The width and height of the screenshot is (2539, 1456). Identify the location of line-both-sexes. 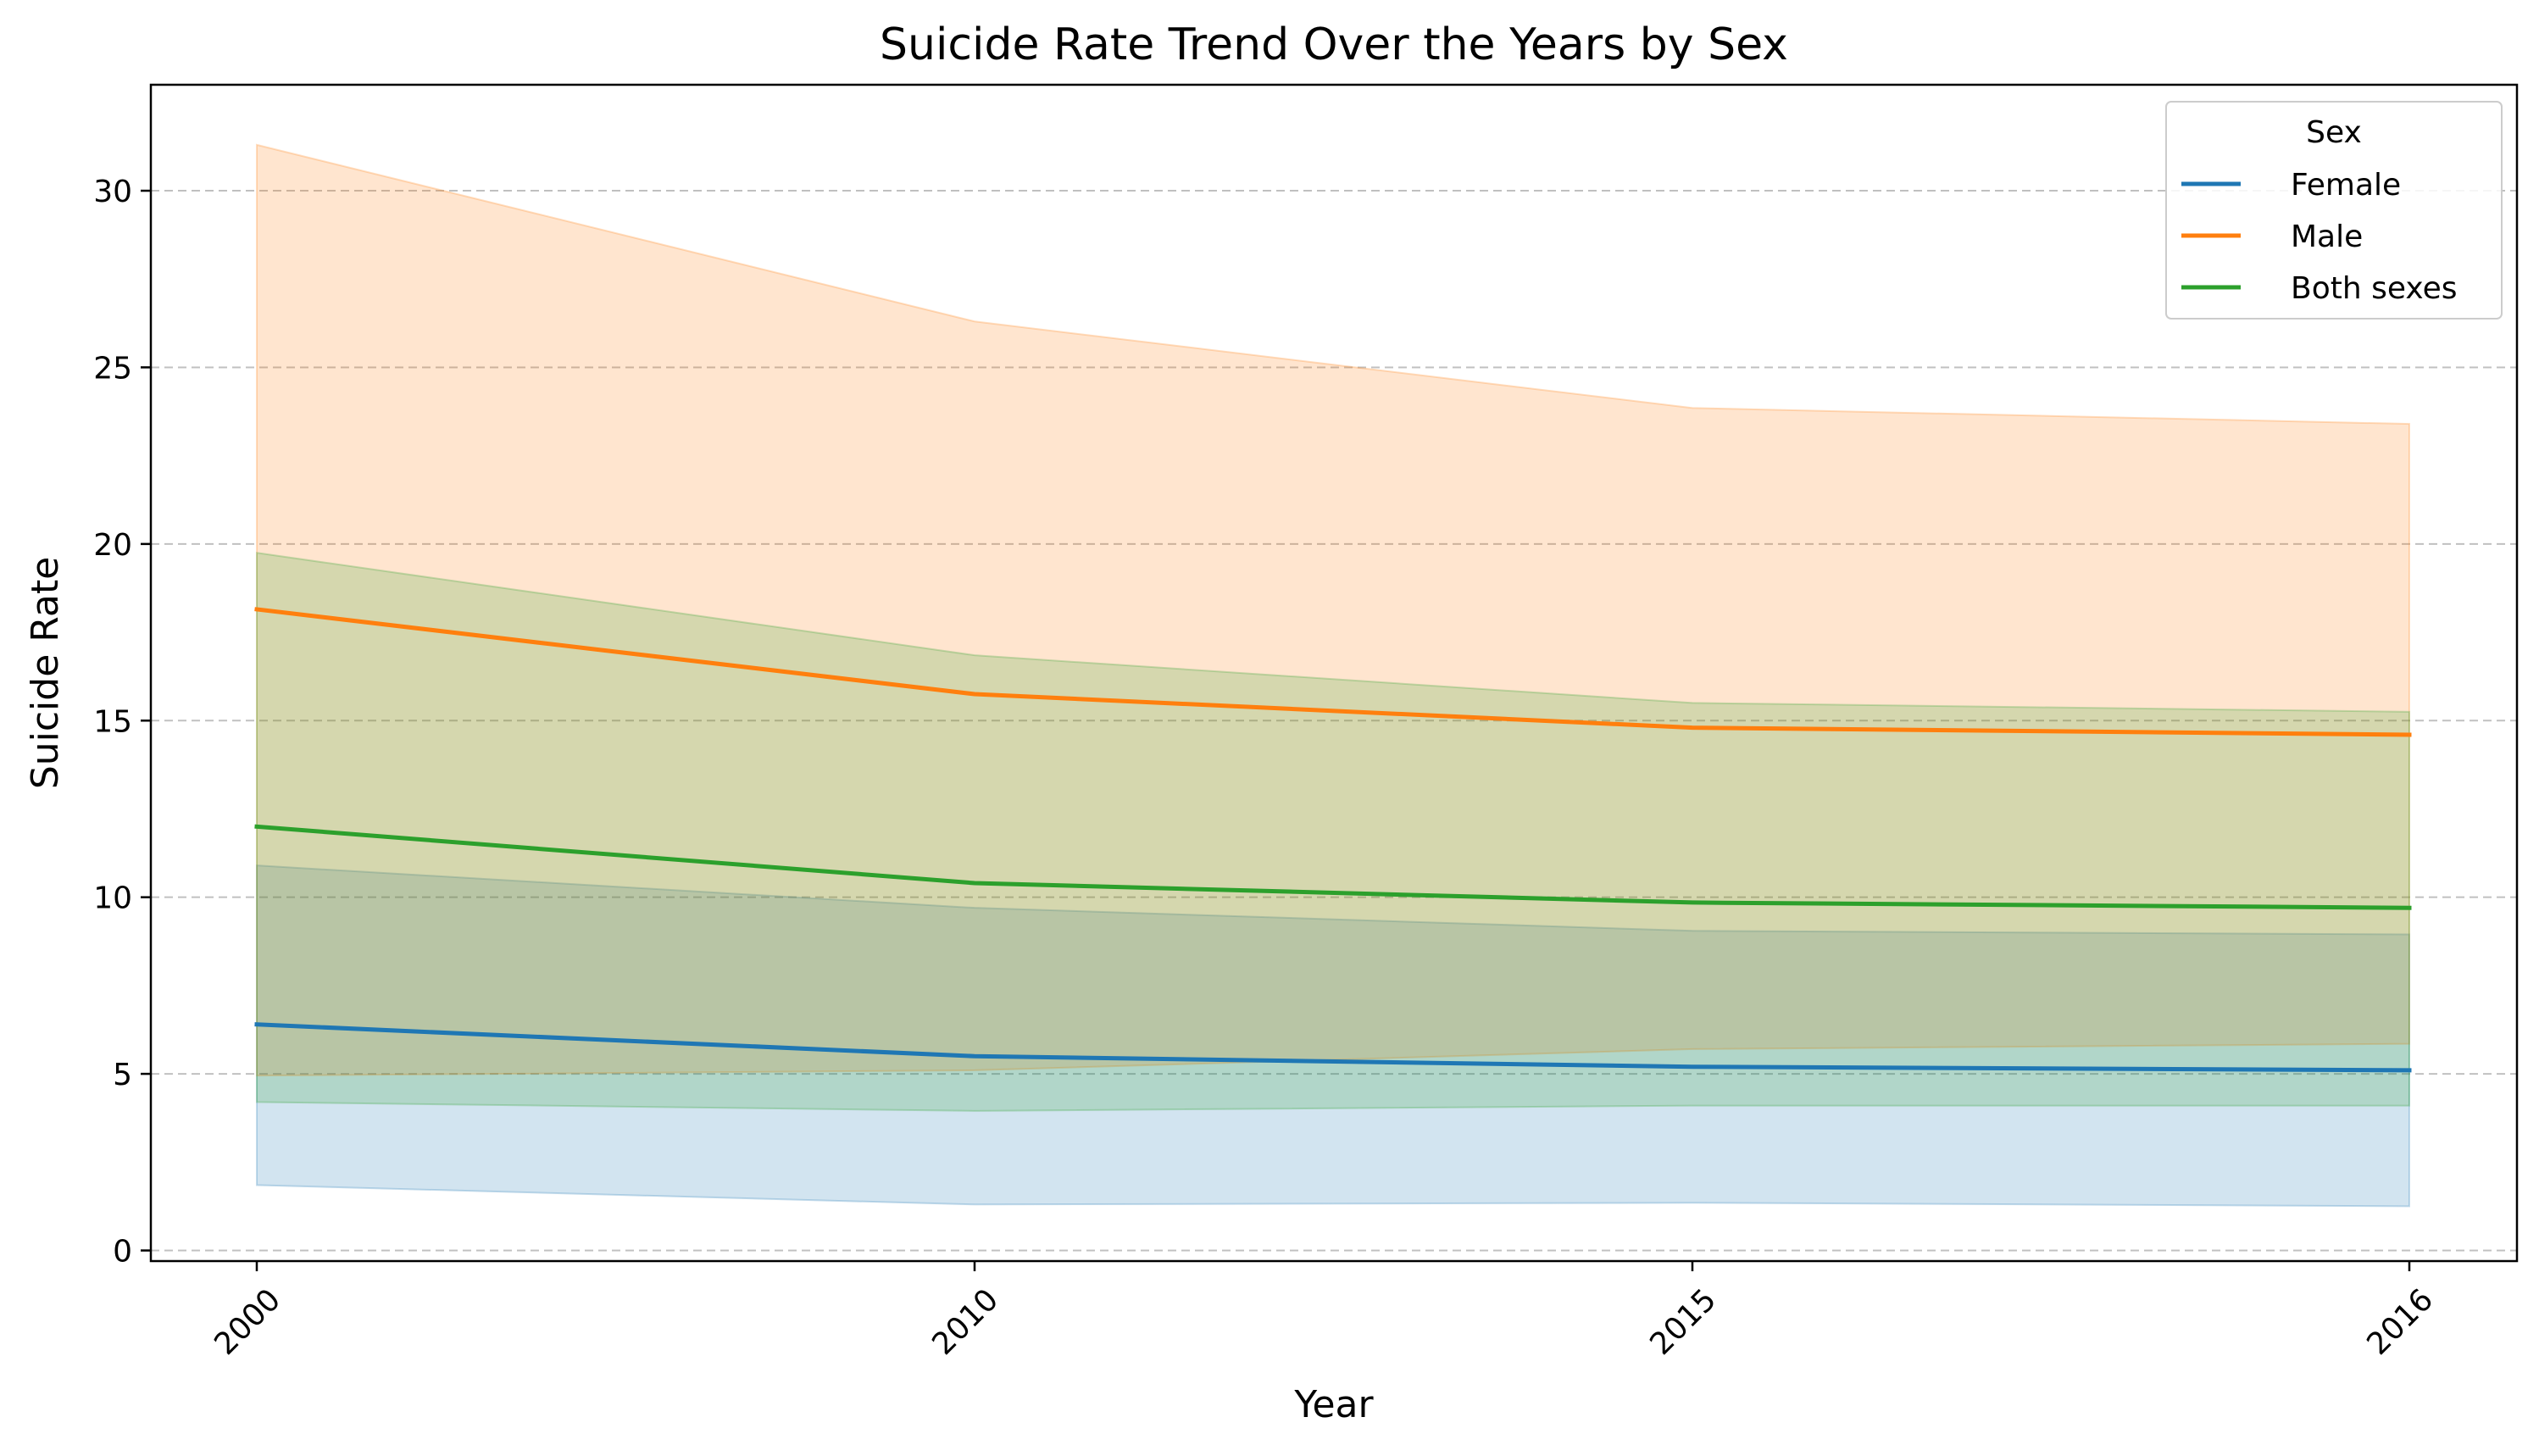
(1333, 867).